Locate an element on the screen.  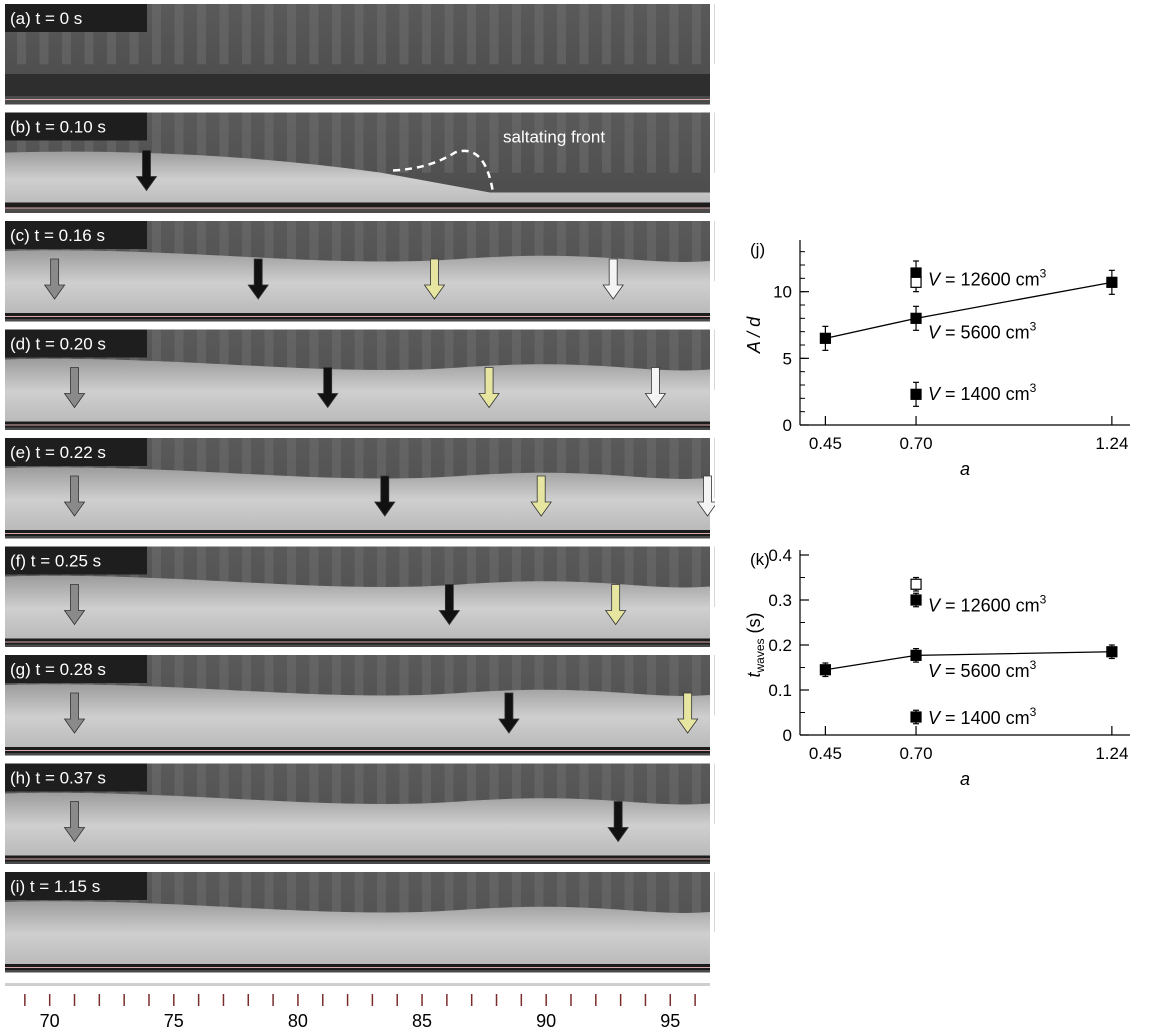
photo-panel: (c) t = 0.16 s is located at coordinates (360, 271).